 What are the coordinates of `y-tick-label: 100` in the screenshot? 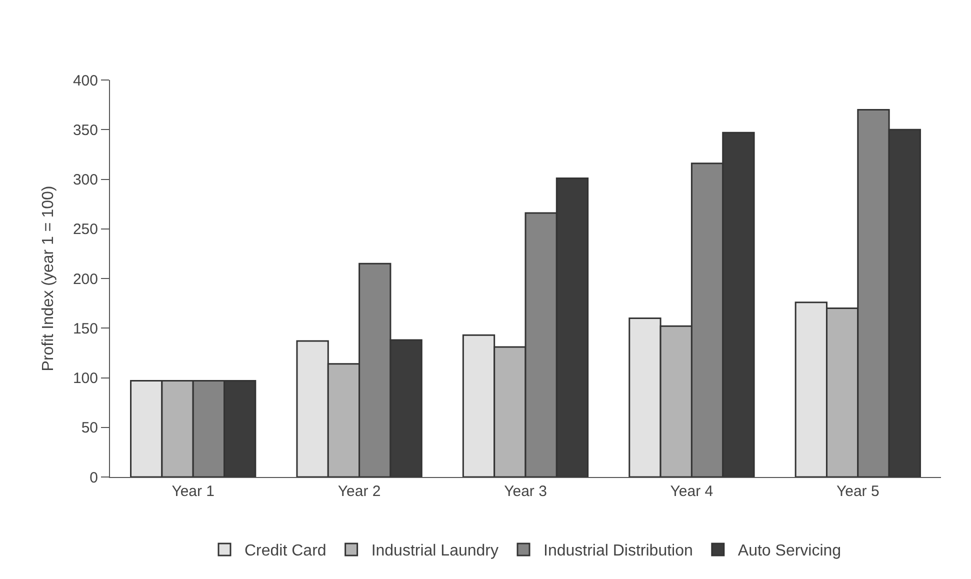 It's located at (85, 378).